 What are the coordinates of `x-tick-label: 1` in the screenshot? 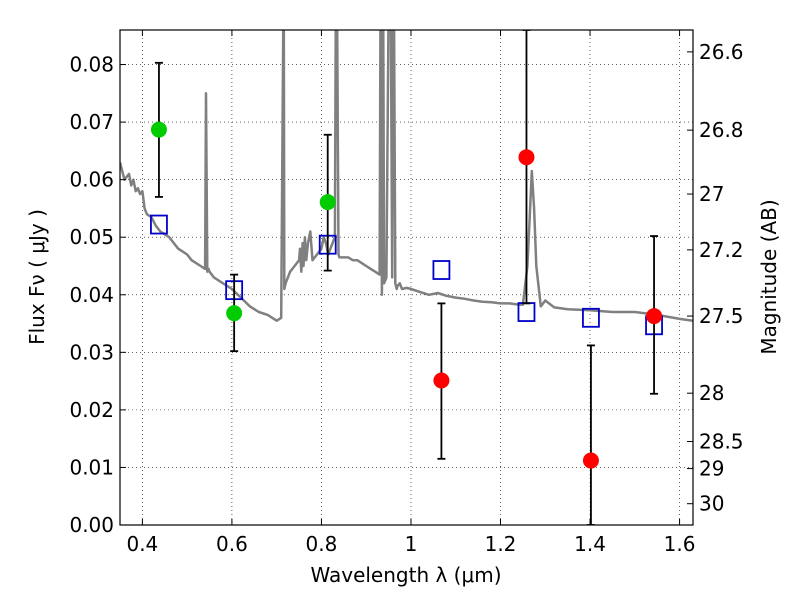 It's located at (411, 544).